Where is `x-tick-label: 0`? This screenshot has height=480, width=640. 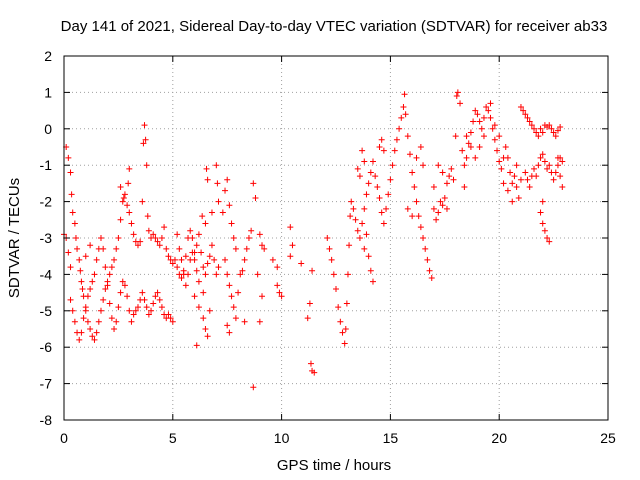
x-tick-label: 0 is located at coordinates (64, 438).